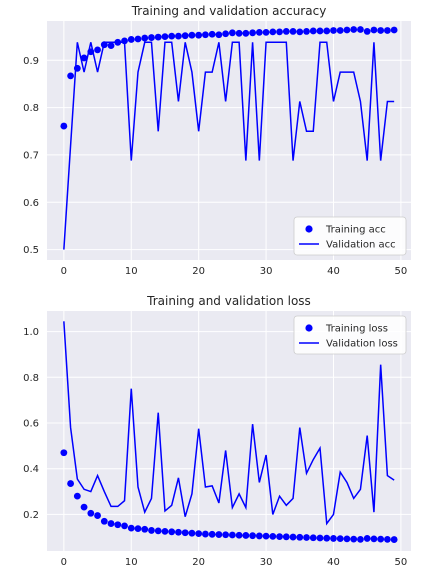 The width and height of the screenshot is (441, 583). What do you see at coordinates (31, 469) in the screenshot?
I see `y-tick-label: 0.4` at bounding box center [31, 469].